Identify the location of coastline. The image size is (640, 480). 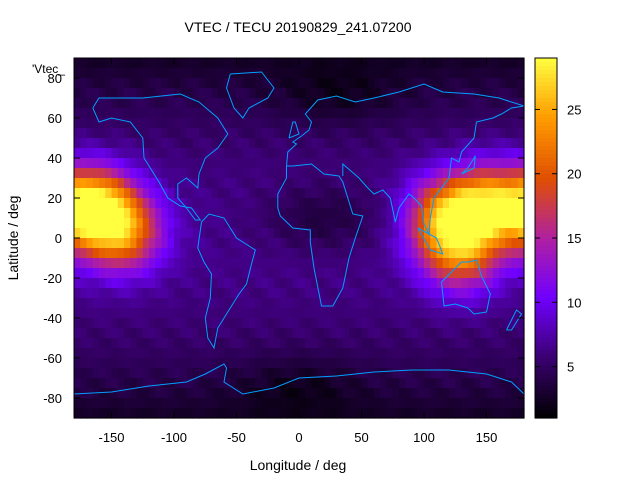
(430, 241).